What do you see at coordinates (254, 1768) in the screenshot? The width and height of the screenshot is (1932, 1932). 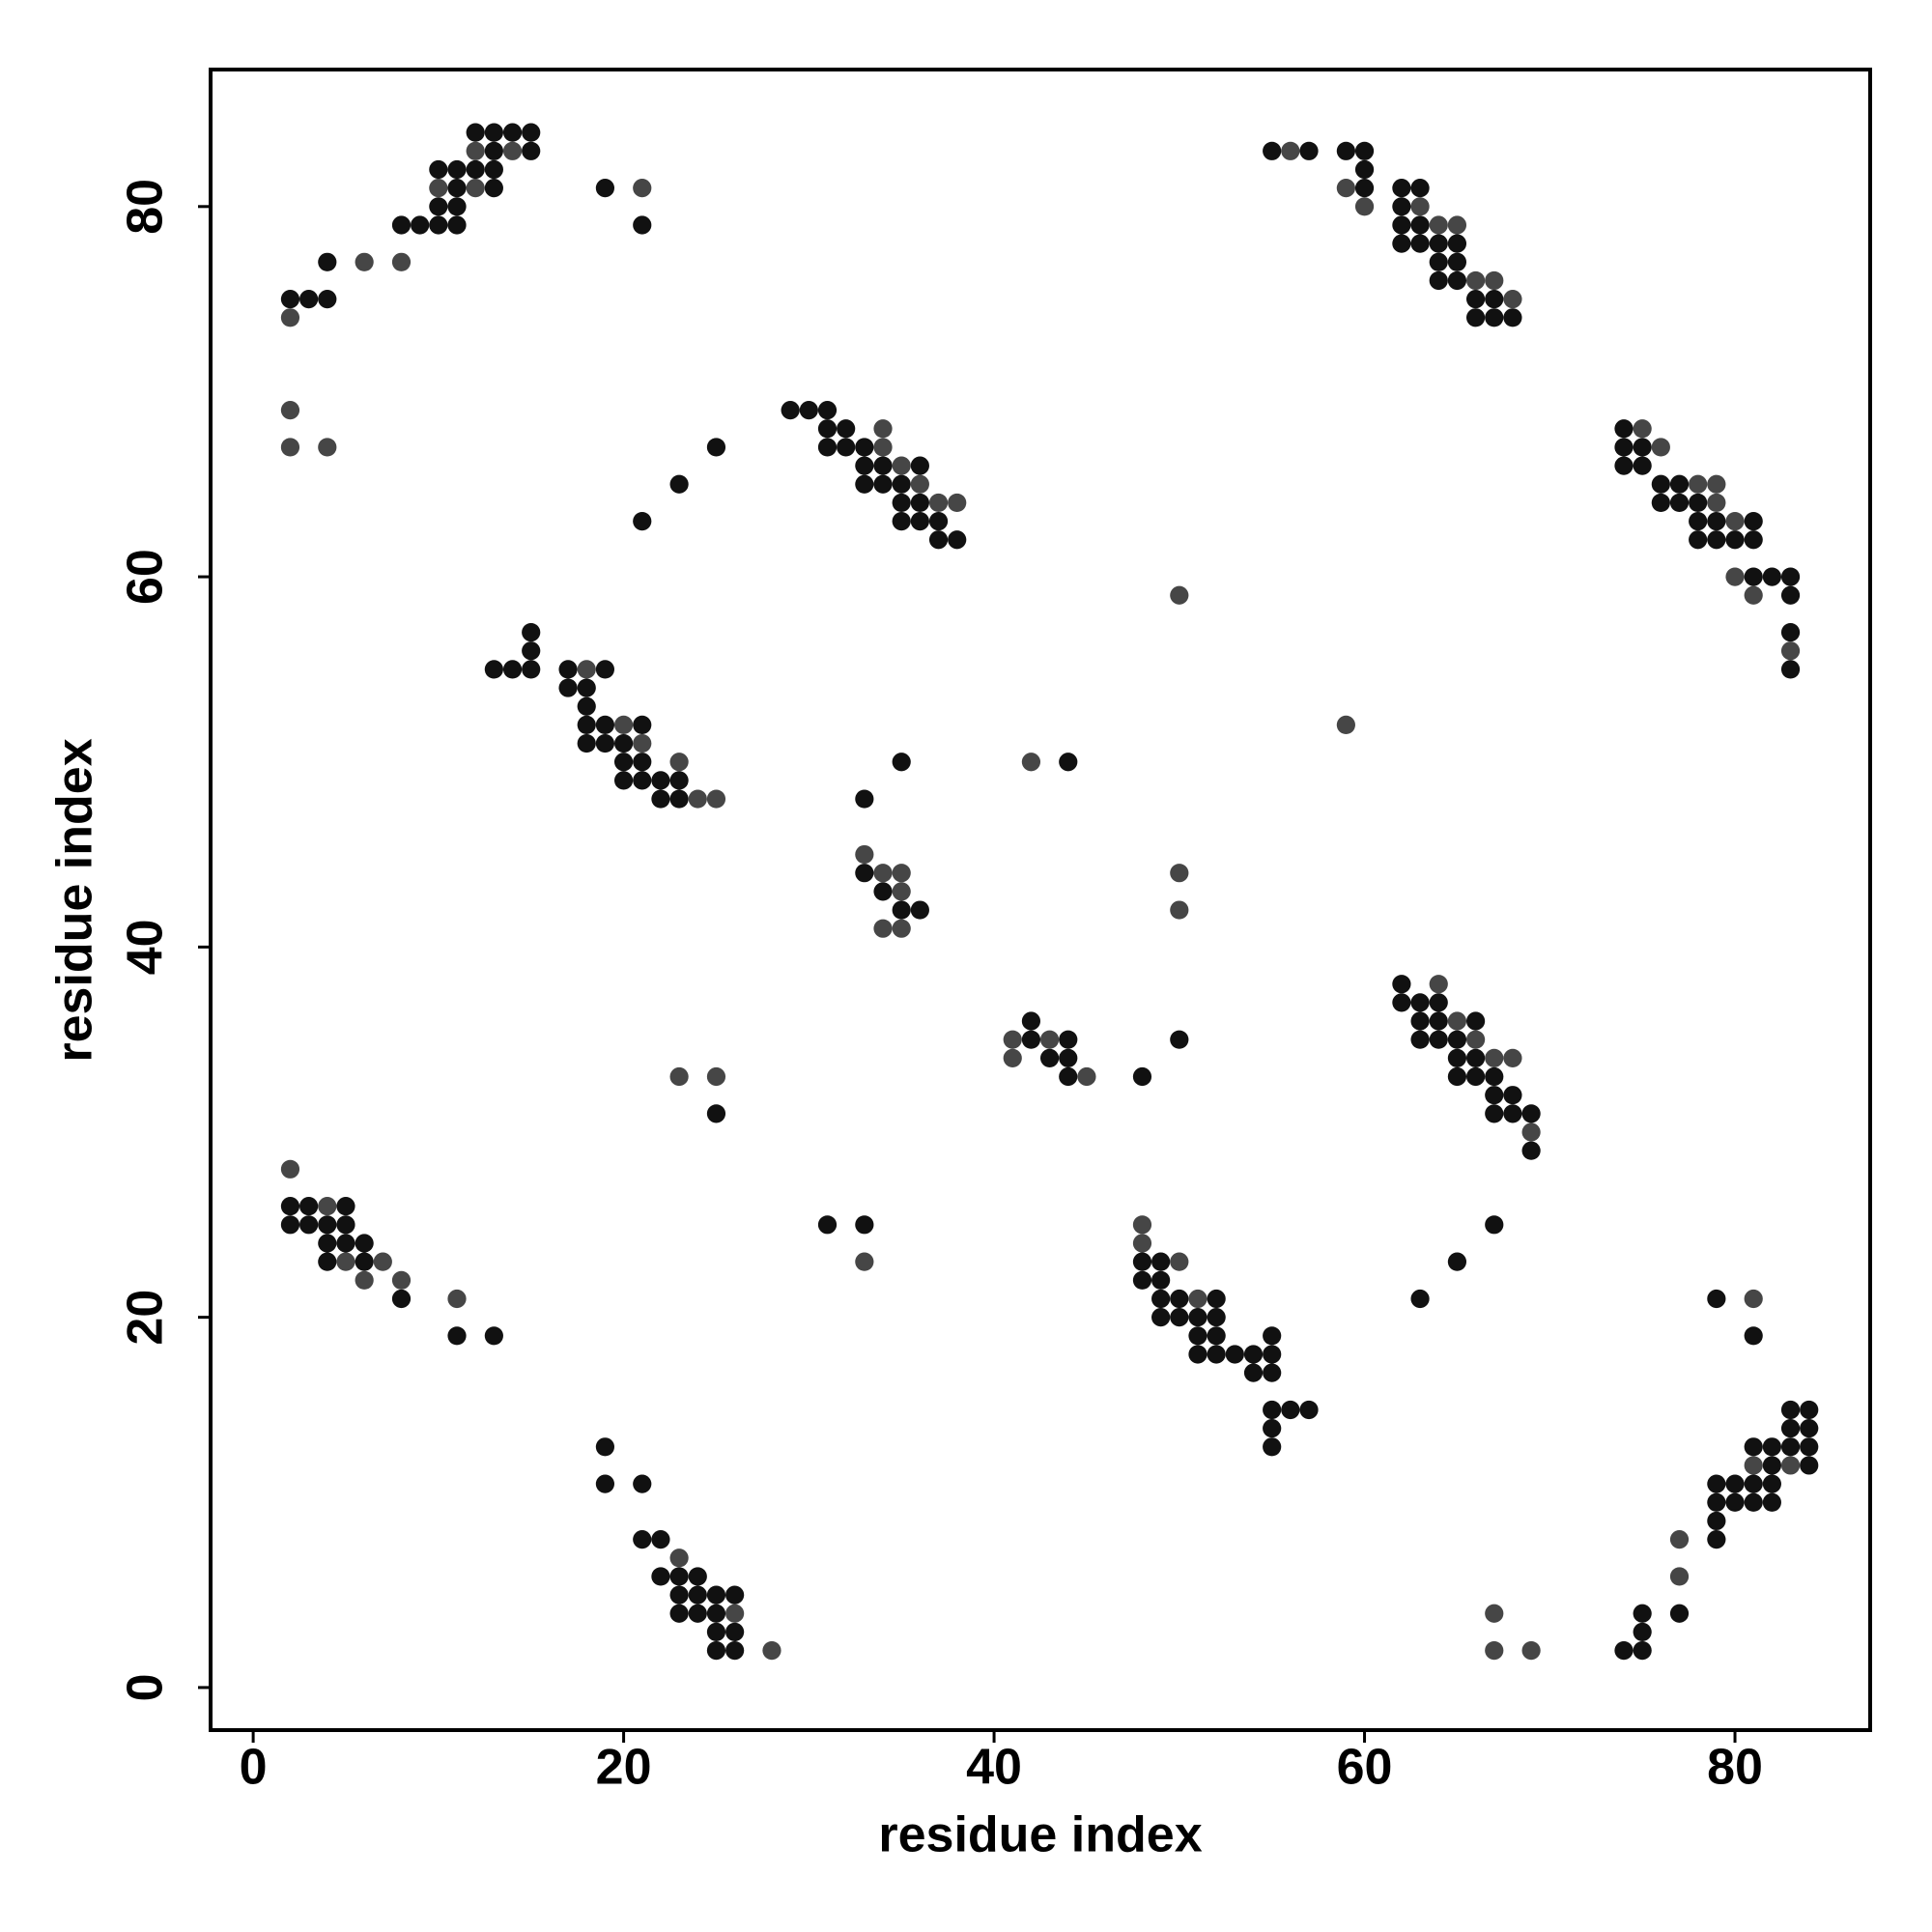 I see `x-tick-label: 0` at bounding box center [254, 1768].